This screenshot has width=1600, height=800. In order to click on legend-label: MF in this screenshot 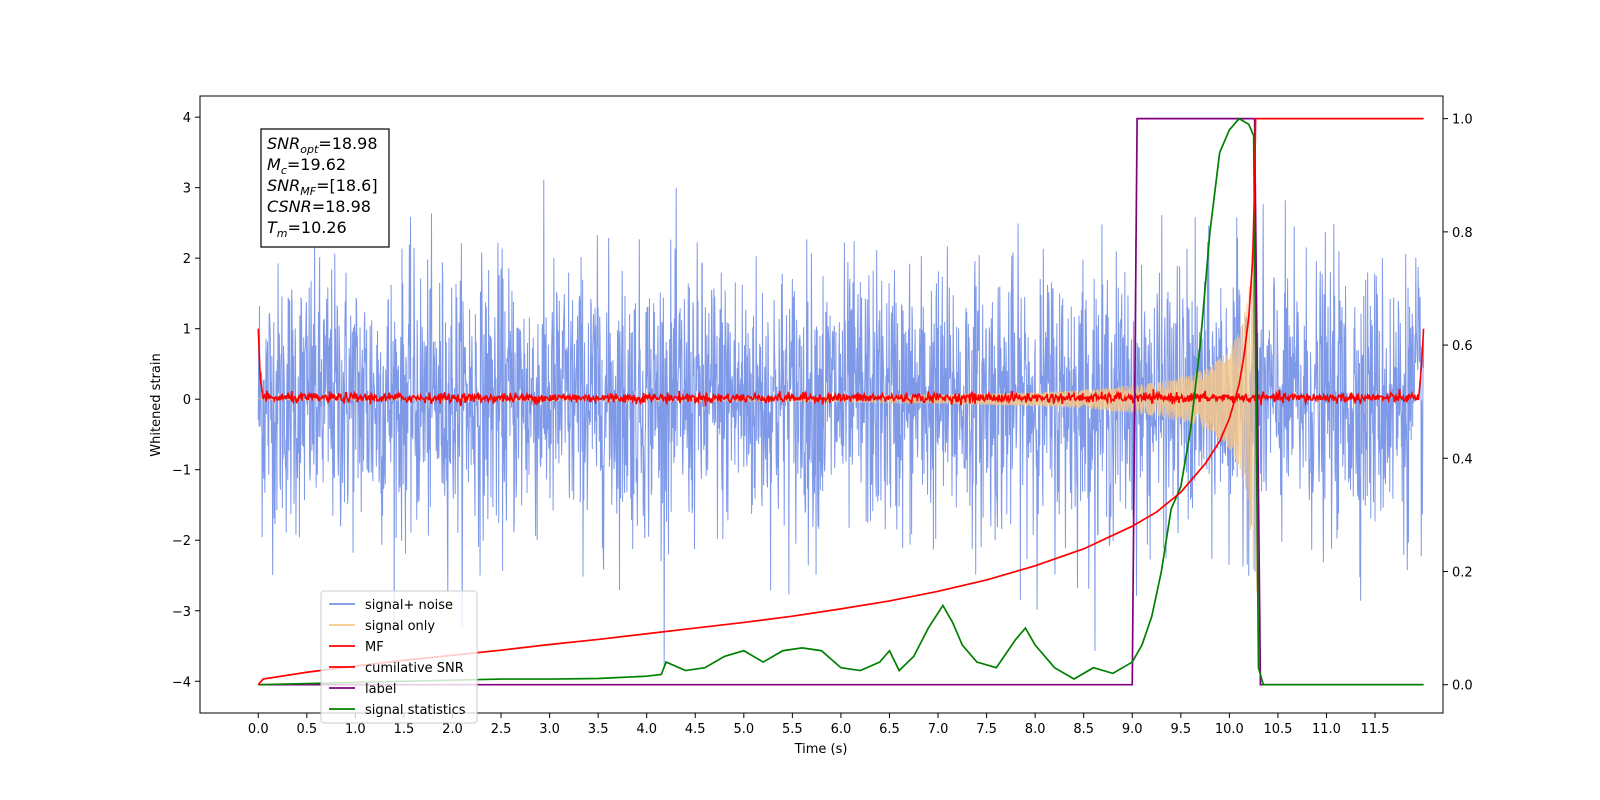, I will do `click(374, 647)`.